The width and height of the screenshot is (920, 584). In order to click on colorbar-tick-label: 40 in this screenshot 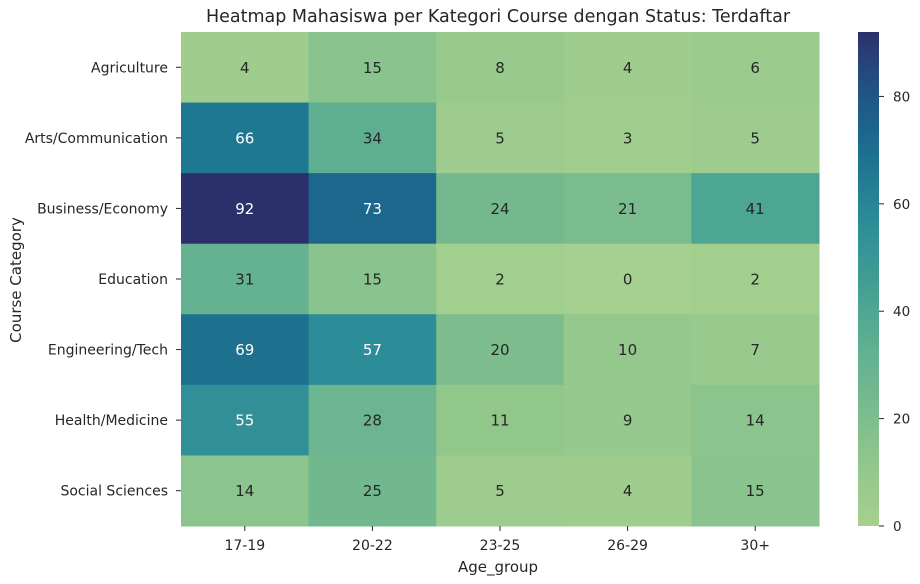, I will do `click(901, 312)`.